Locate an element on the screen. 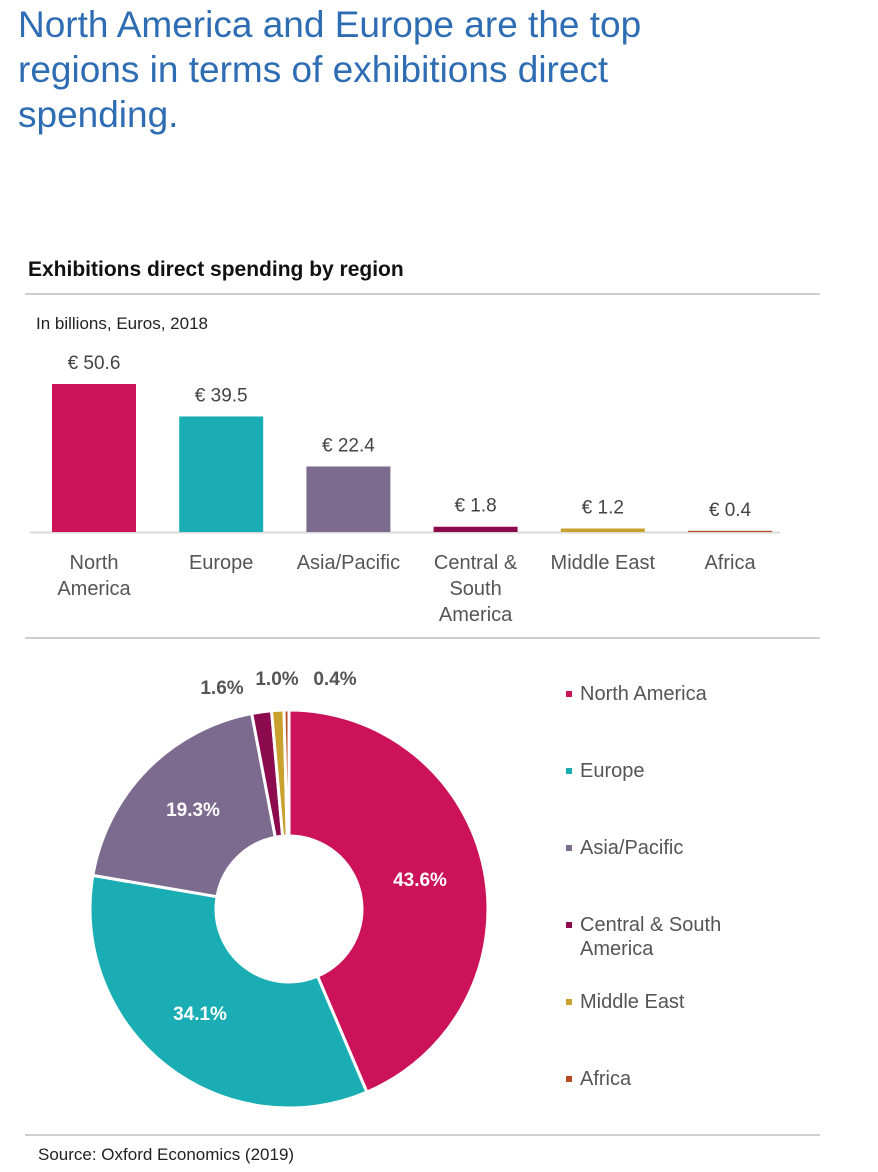 The image size is (878, 1172). category-label: Europe is located at coordinates (221, 563).